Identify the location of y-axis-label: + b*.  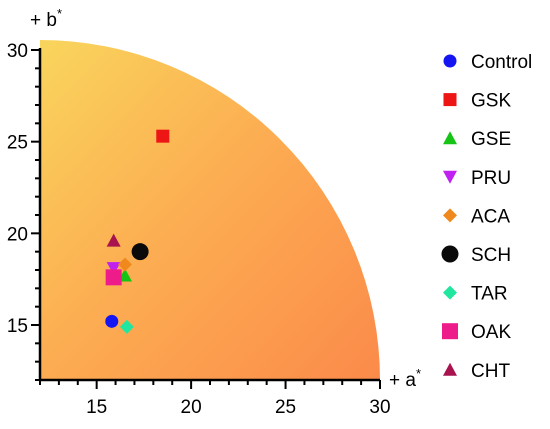
(46, 18).